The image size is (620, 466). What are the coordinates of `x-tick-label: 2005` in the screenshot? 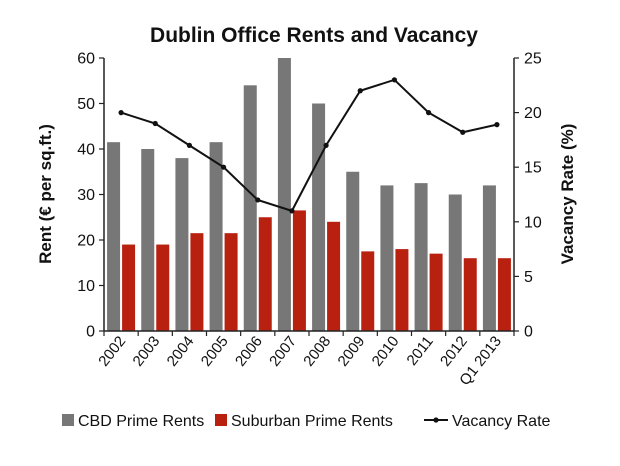 It's located at (215, 351).